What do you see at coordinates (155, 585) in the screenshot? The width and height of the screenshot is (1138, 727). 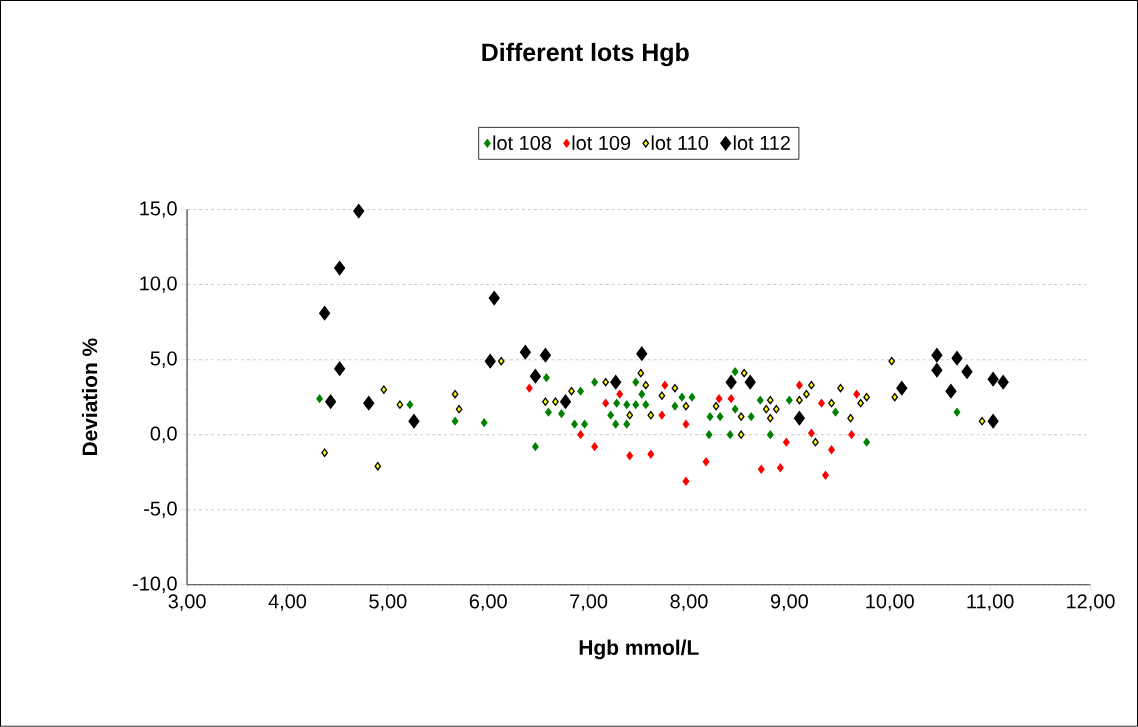 I see `y-tick-label: -10,0` at bounding box center [155, 585].